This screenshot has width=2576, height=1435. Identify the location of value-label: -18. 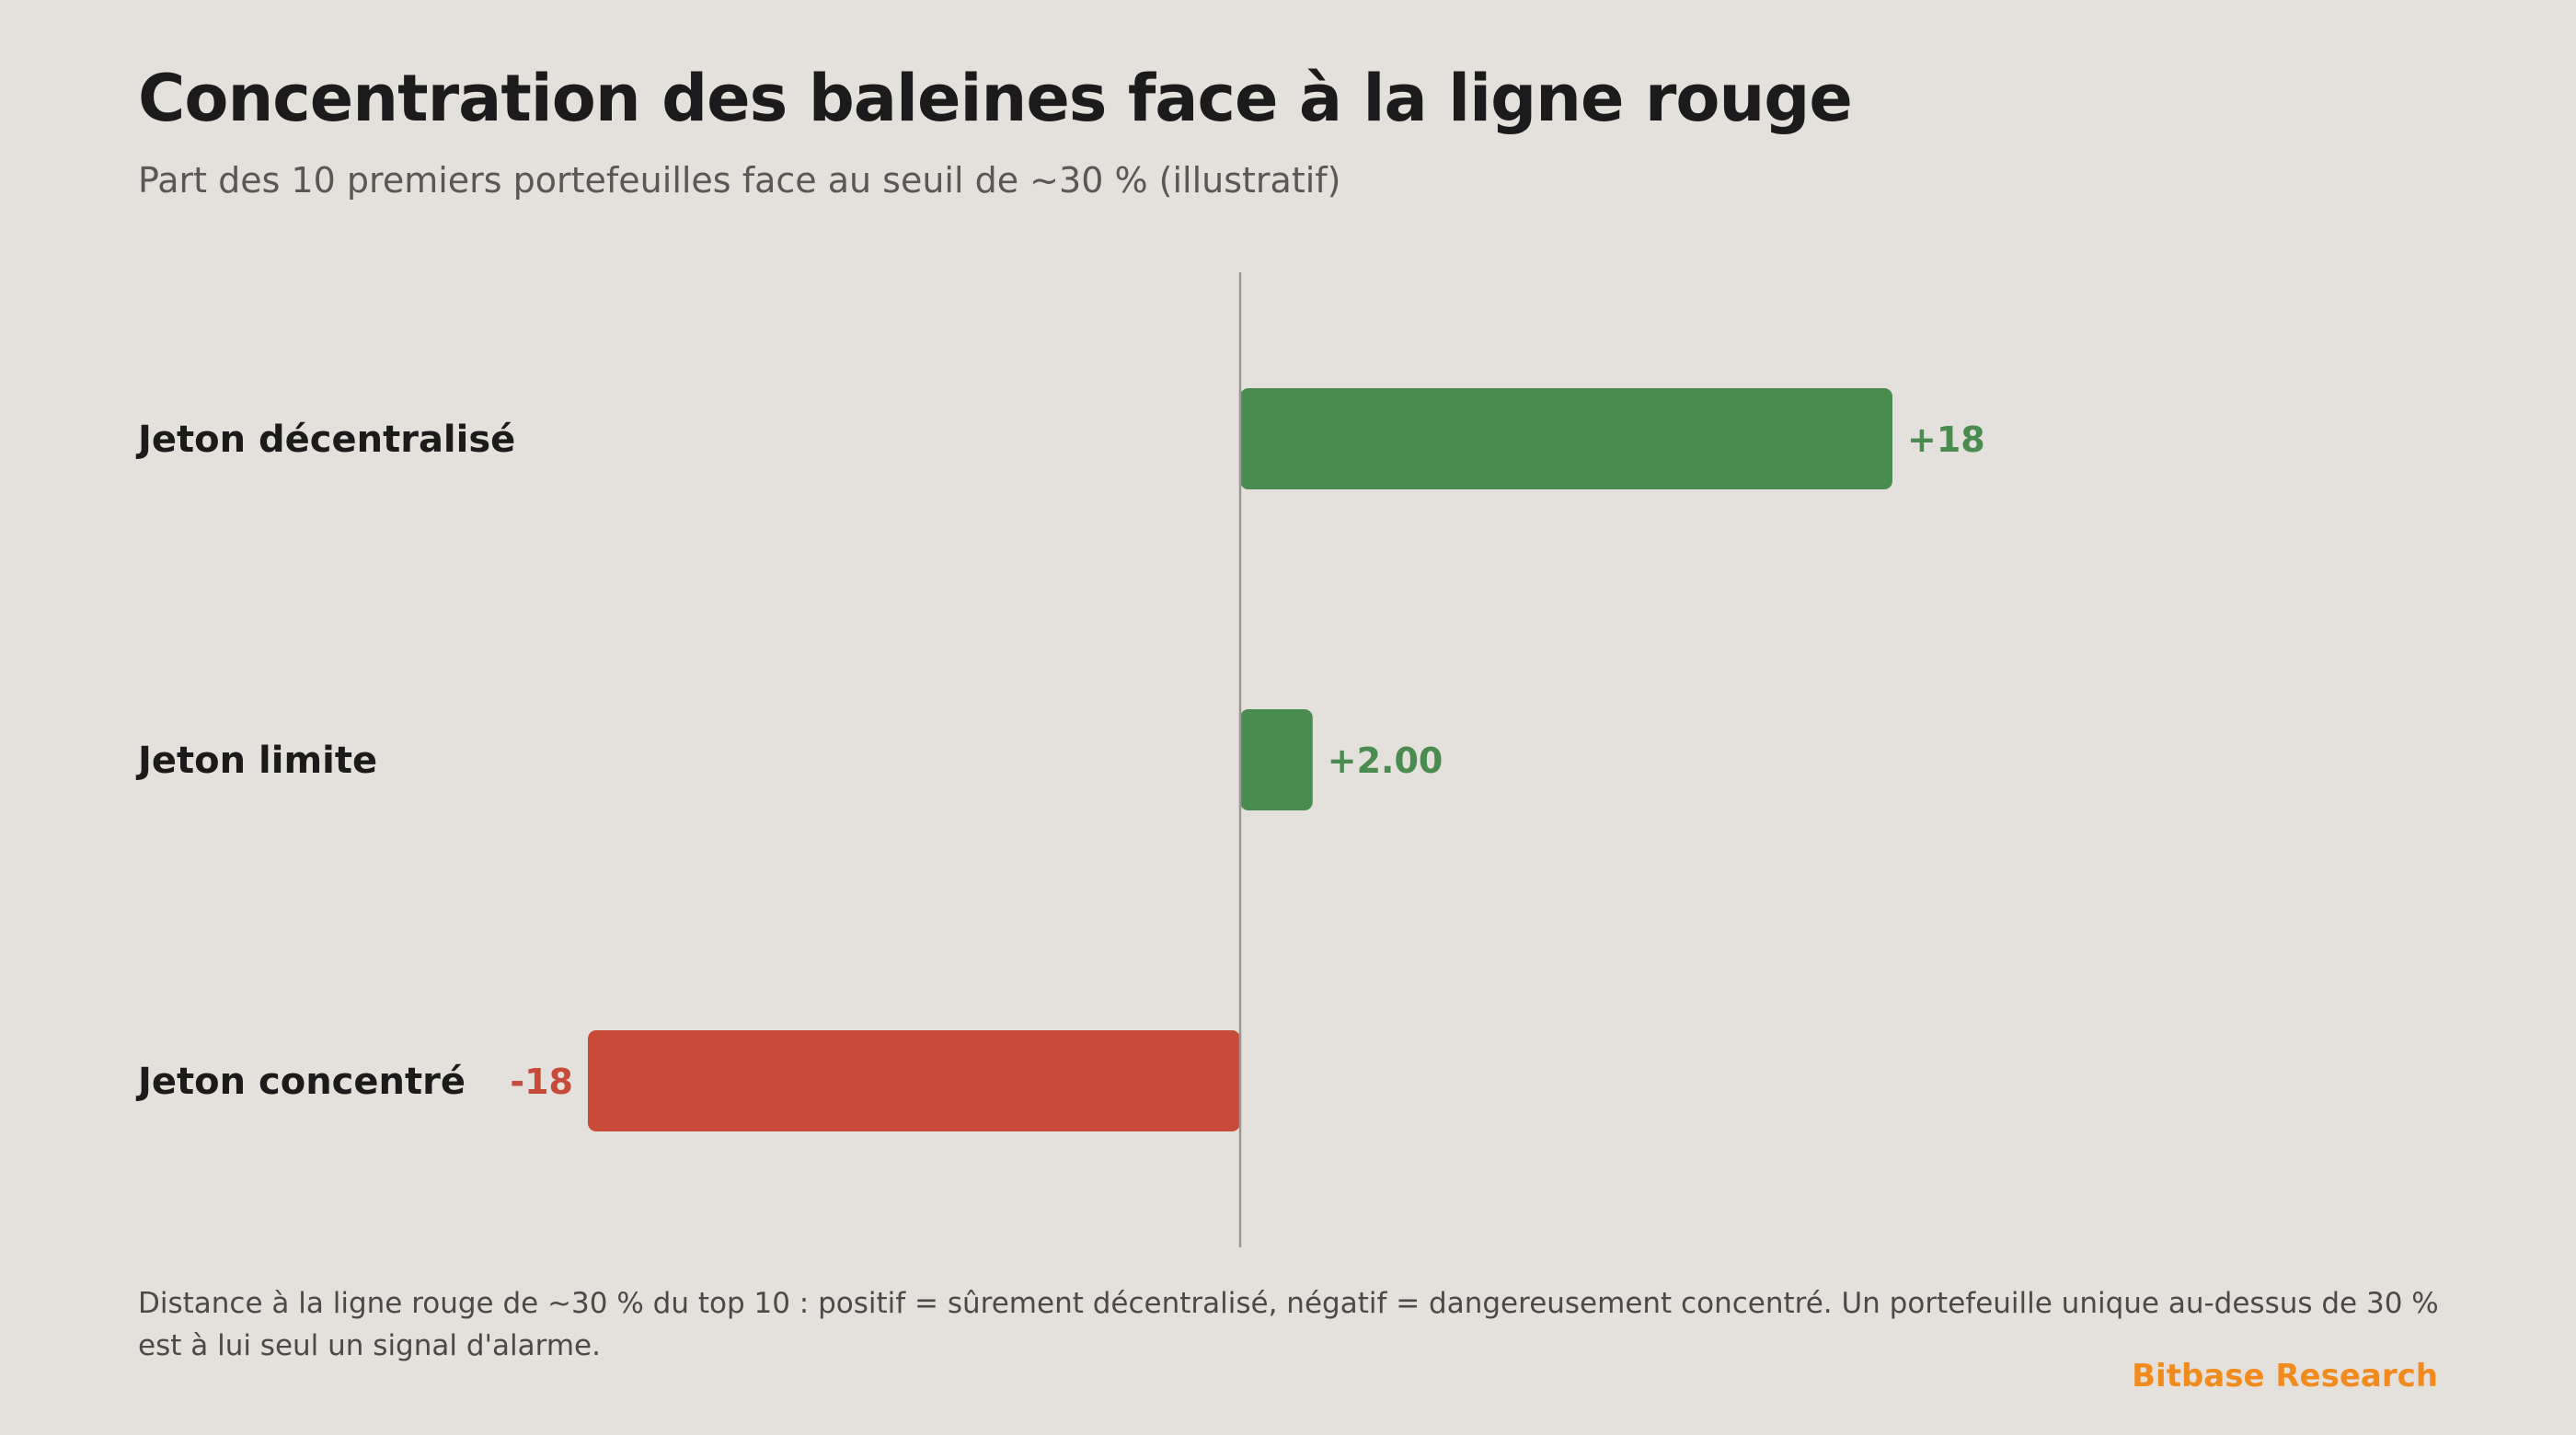
(541, 1082).